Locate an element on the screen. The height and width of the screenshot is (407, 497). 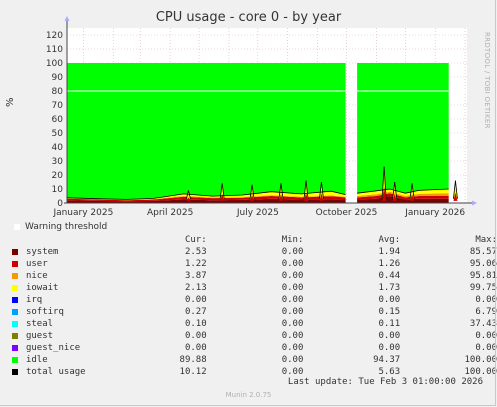
y-tick-label: 120 is located at coordinates (54, 36).